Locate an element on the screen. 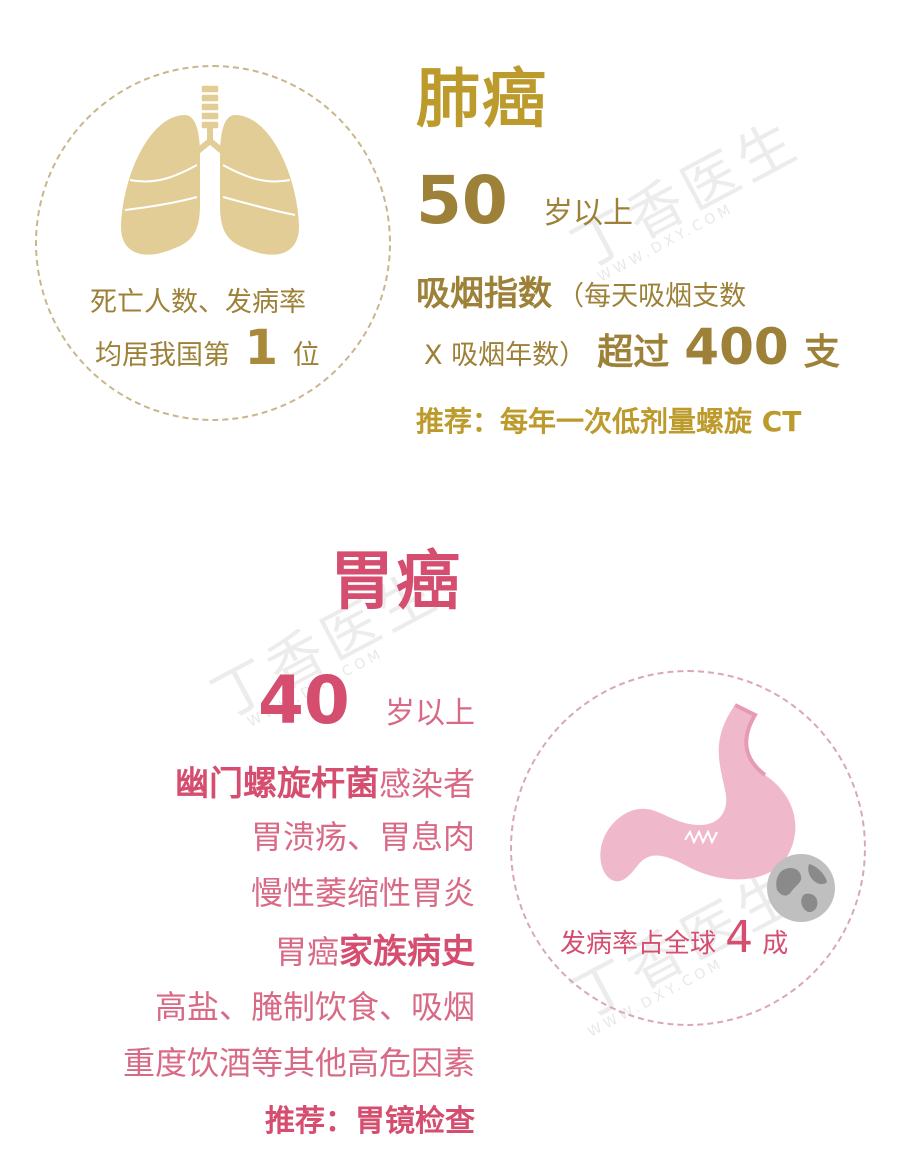 The width and height of the screenshot is (900, 1173). lung-info-circle is located at coordinates (213, 243).